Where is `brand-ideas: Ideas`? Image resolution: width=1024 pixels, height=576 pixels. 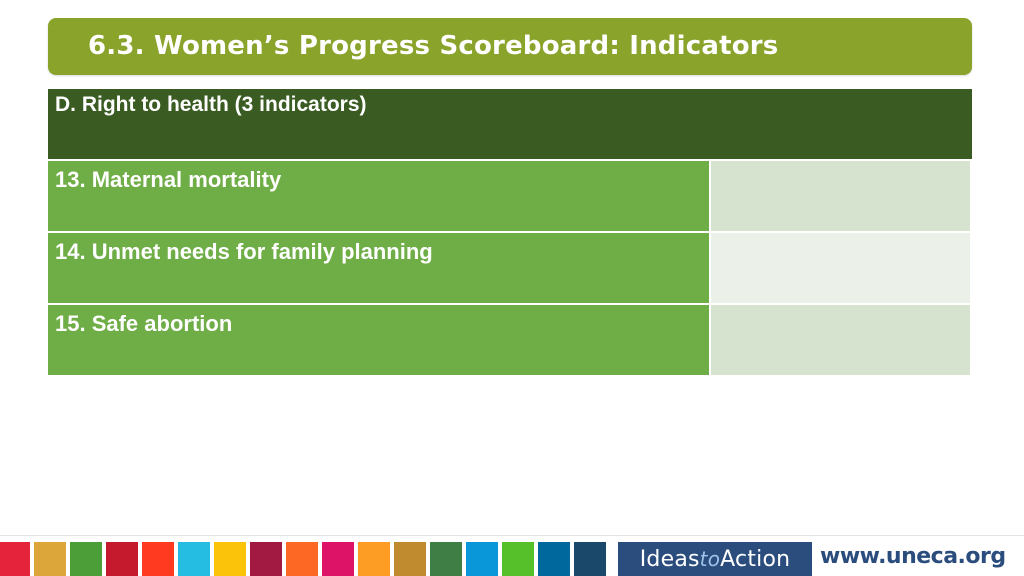
brand-ideas: Ideas is located at coordinates (669, 559).